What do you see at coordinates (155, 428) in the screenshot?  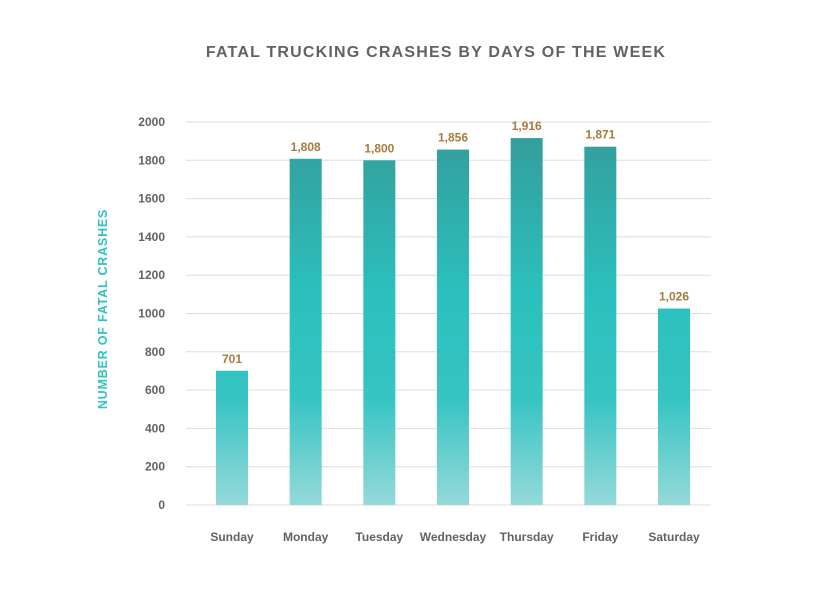 I see `y-tick-label: 400` at bounding box center [155, 428].